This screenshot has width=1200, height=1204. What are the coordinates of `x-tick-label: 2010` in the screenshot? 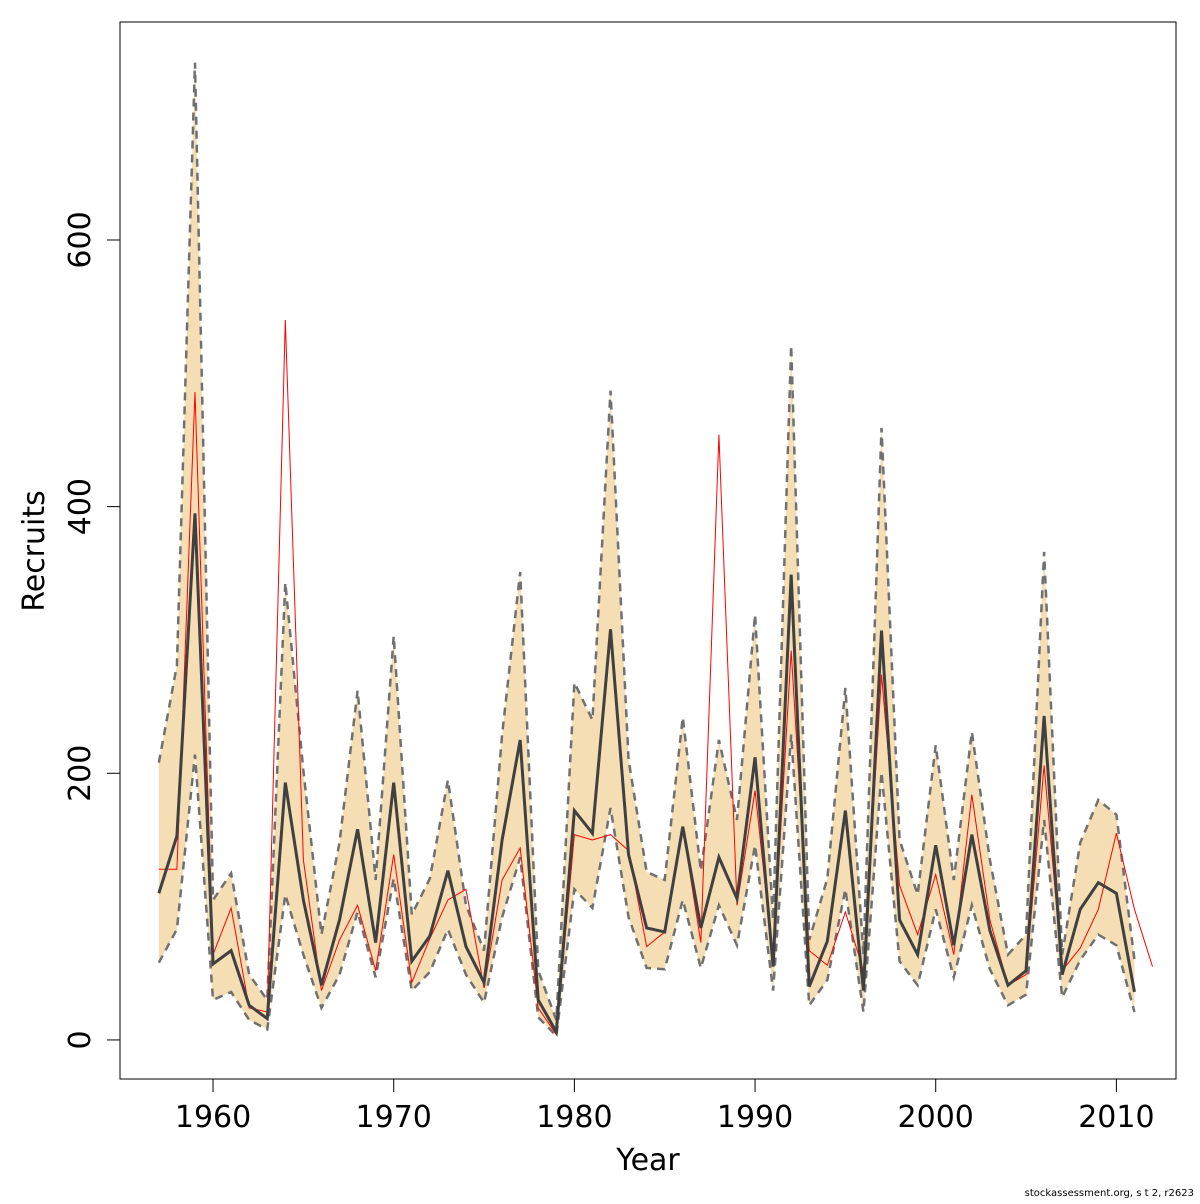 It's located at (1116, 1117).